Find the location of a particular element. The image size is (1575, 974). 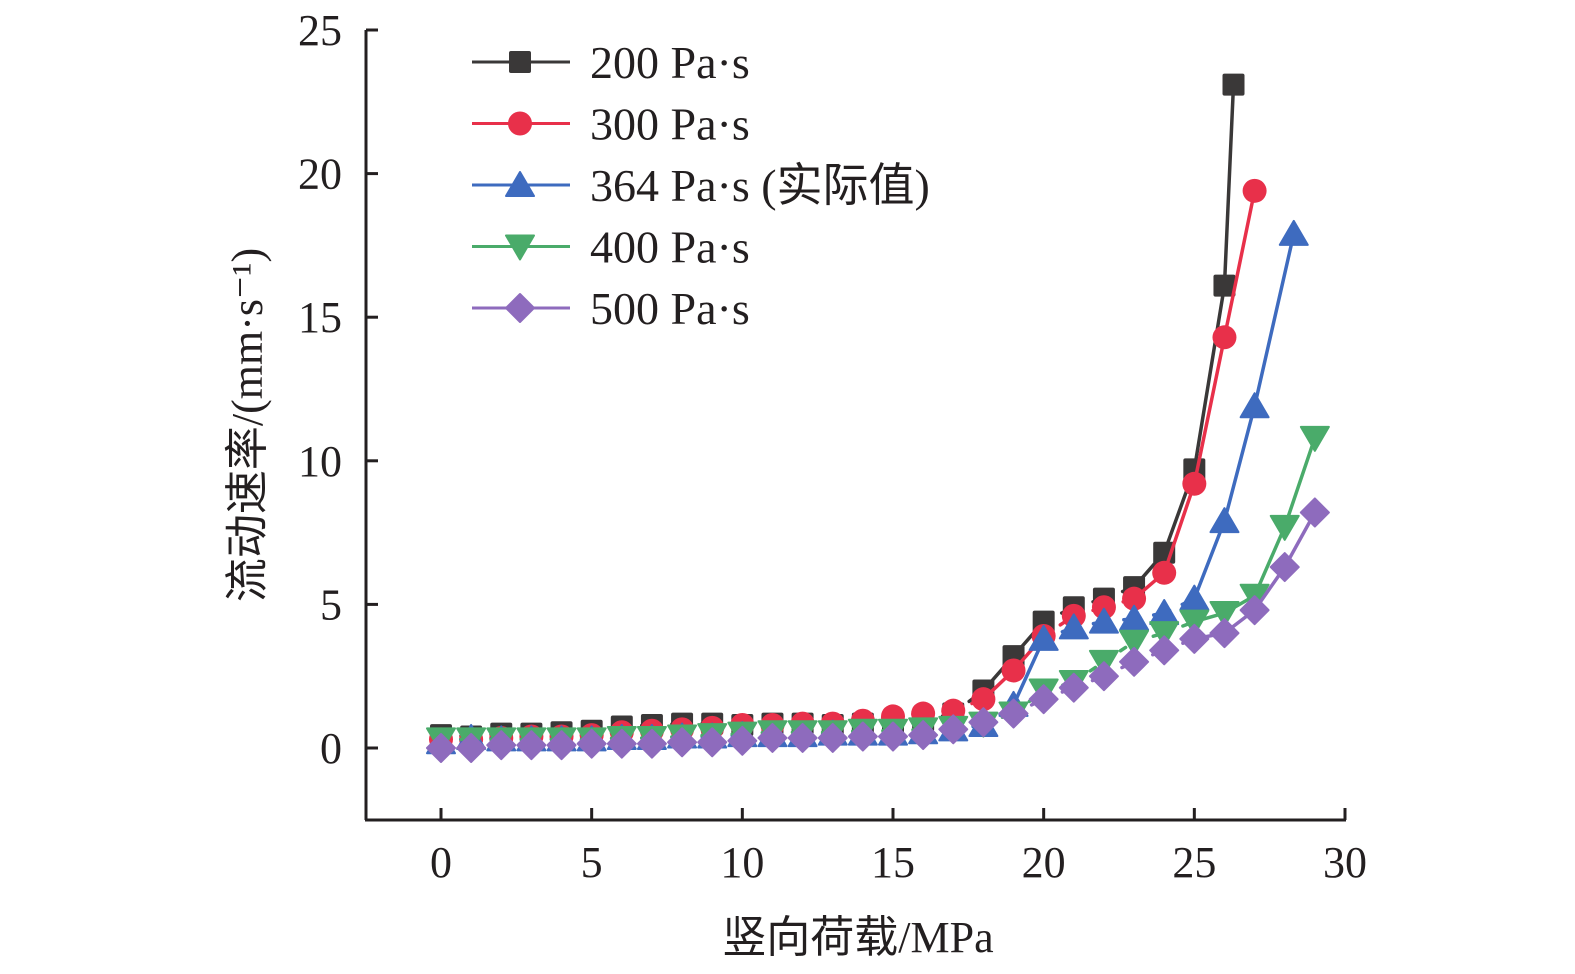

legend-item: 300 Pa·s is located at coordinates (611, 124).